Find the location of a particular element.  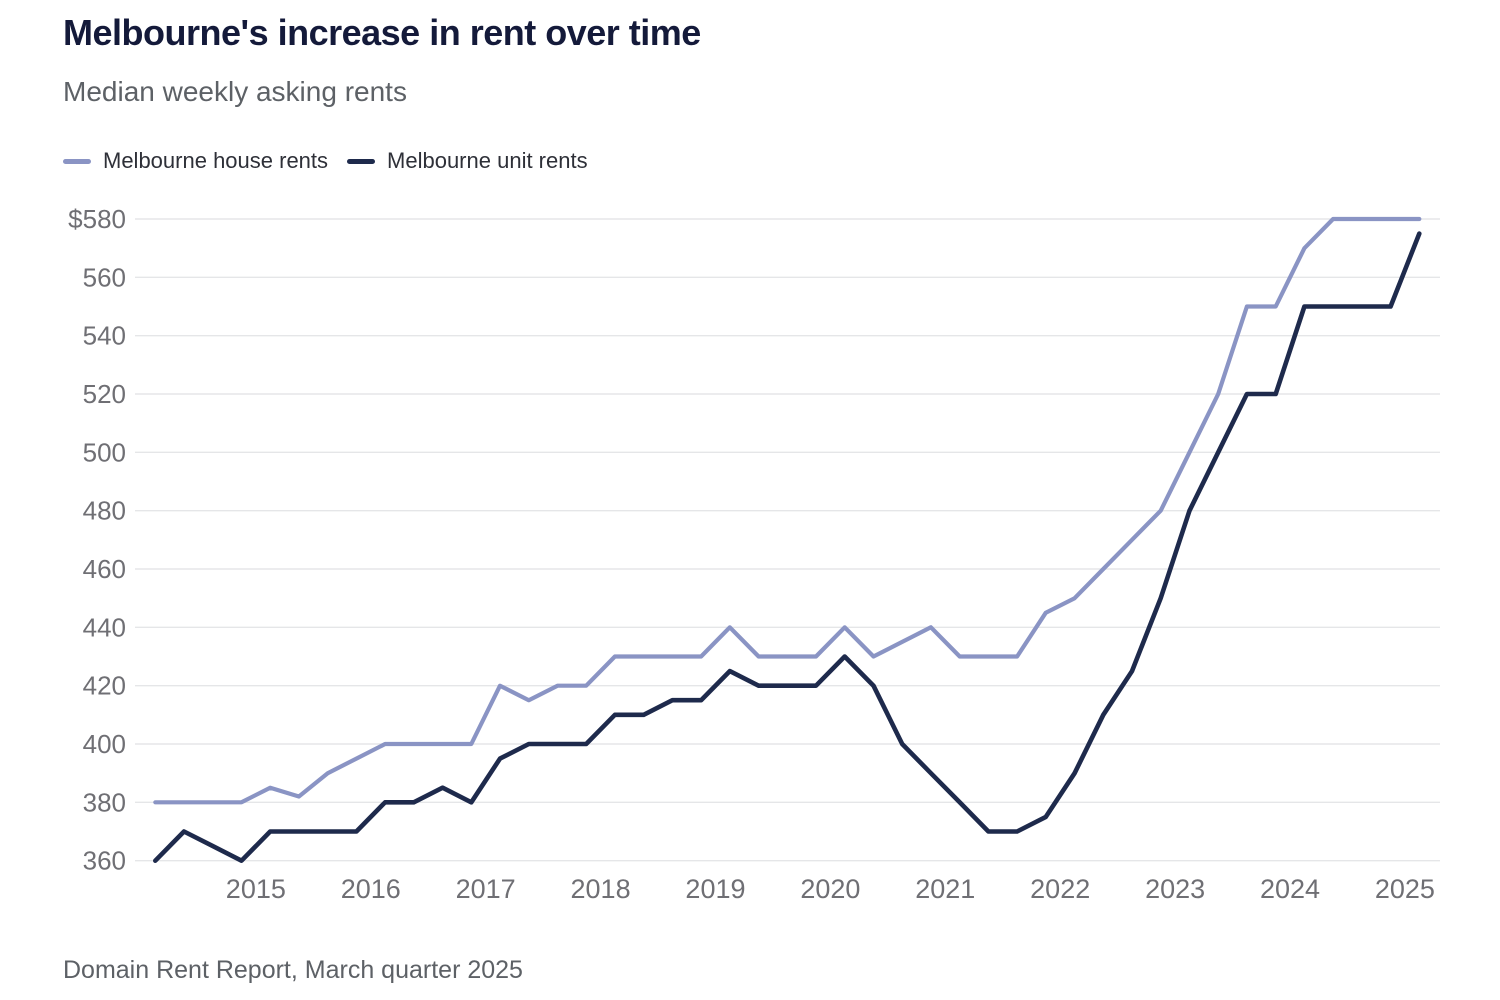

x-axis-tick-label: 2017 is located at coordinates (486, 889).